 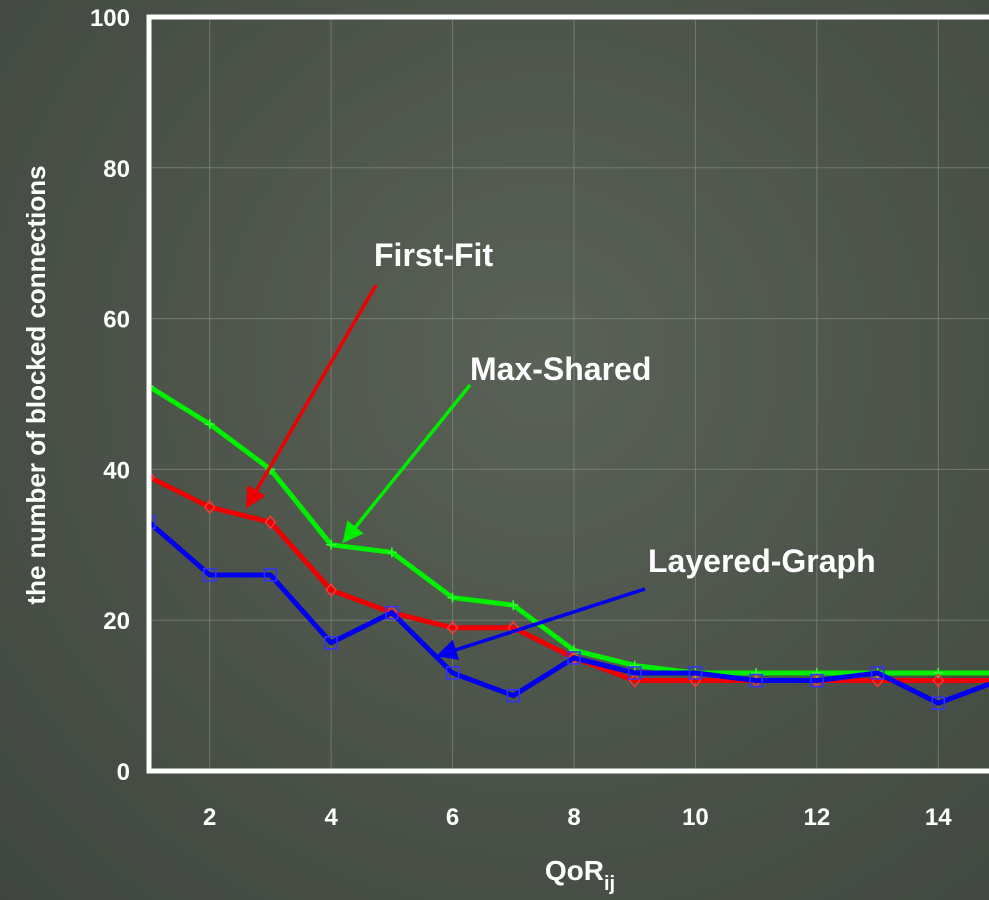 I want to click on x-axis-label: QoRij, so click(x=580, y=875).